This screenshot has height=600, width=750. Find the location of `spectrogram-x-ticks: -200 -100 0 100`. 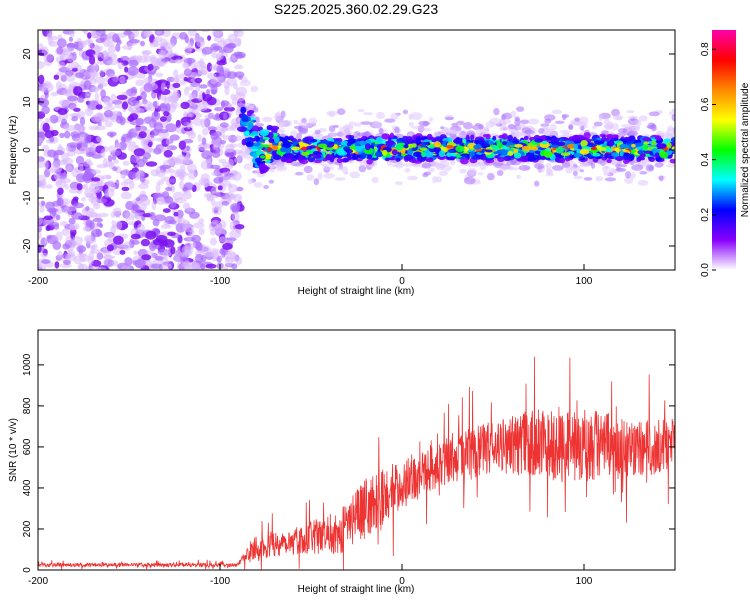

spectrogram-x-ticks: -200 -100 0 100 is located at coordinates (310, 275).